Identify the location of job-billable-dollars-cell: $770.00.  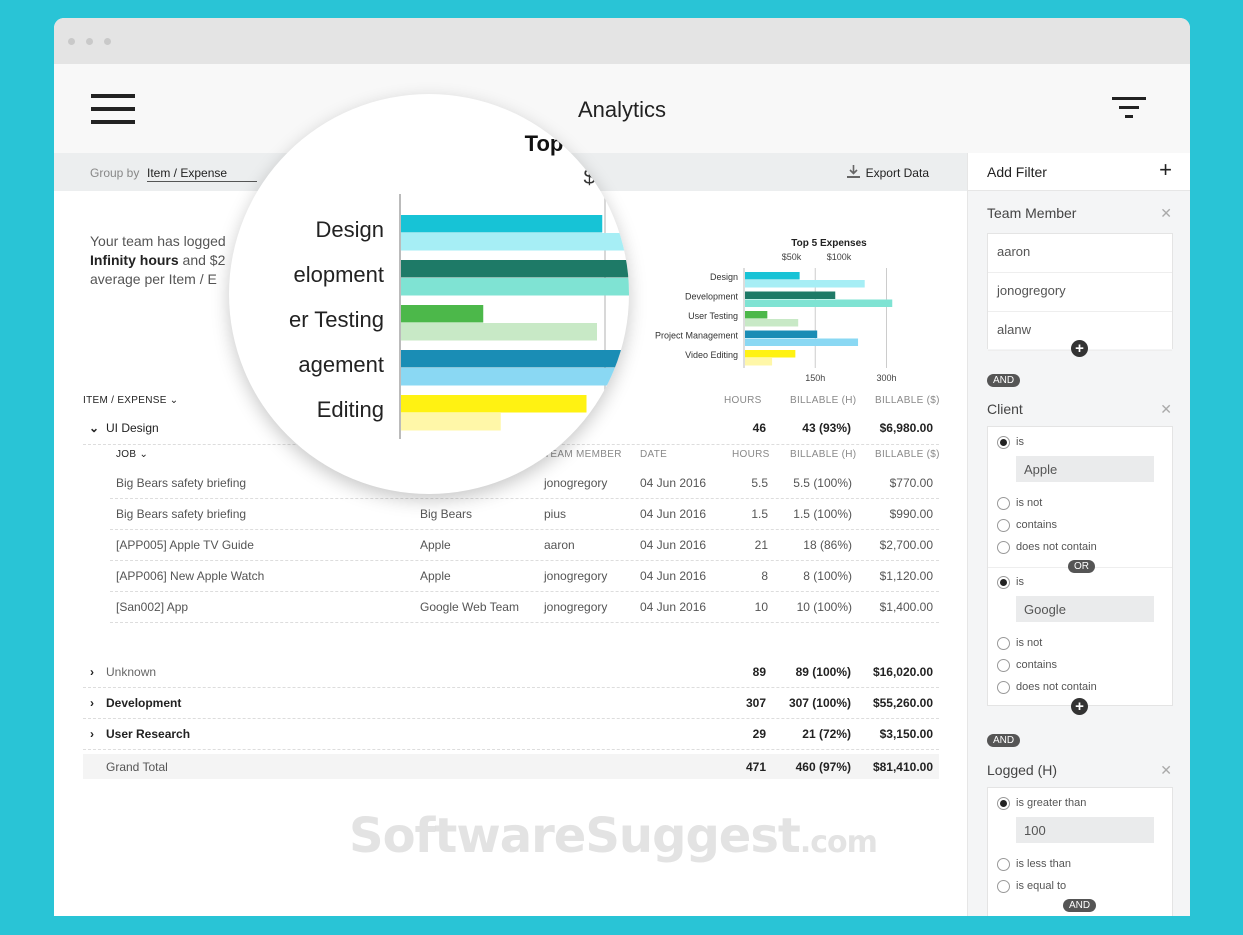
(911, 483).